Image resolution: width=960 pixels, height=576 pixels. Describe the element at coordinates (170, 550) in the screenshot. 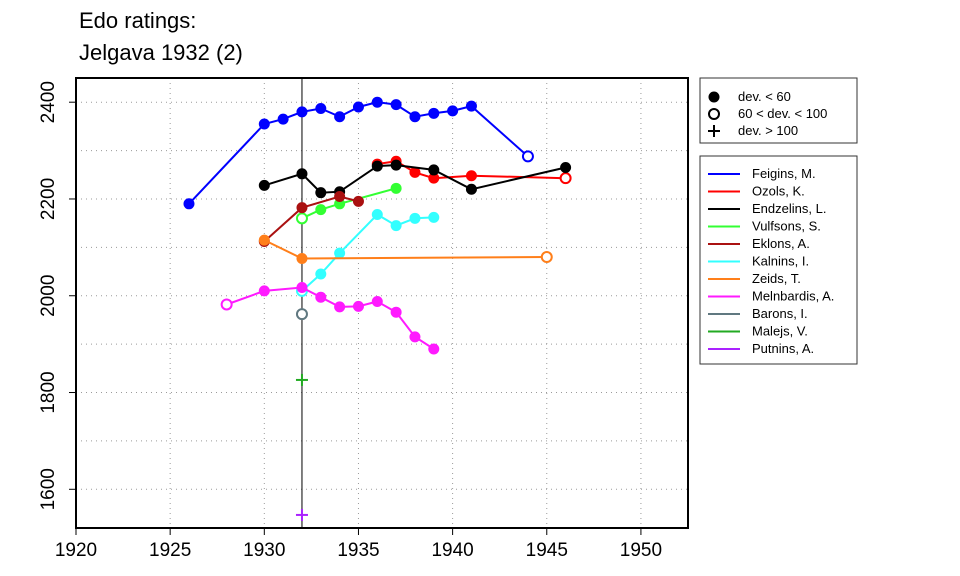

I see `x-tick-label: 1925` at that location.